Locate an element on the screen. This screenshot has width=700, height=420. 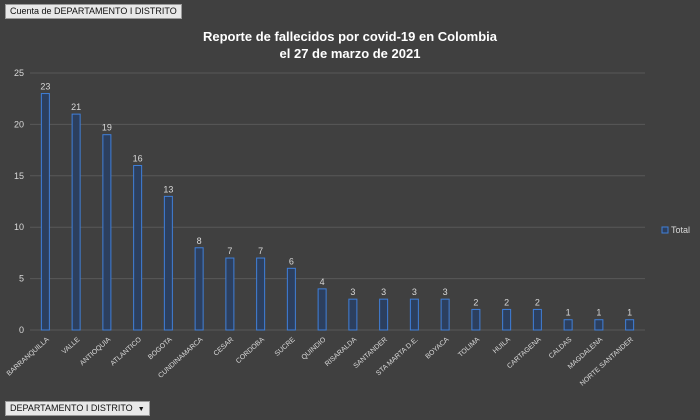
data-label: 19 is located at coordinates (107, 128).